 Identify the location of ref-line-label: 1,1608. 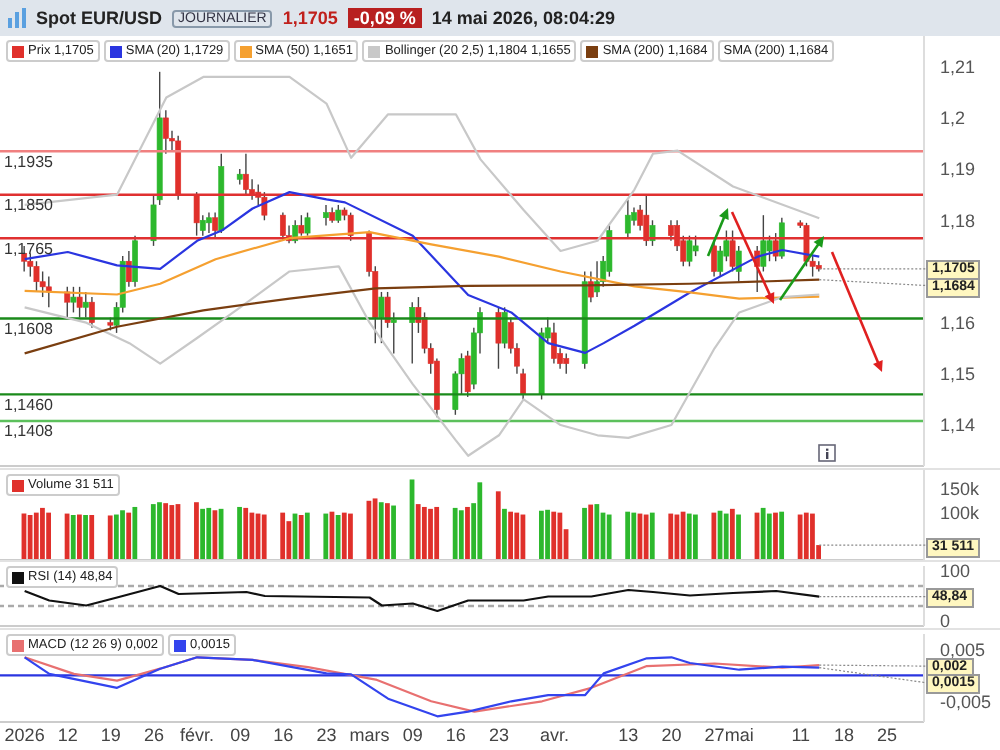
(29, 328).